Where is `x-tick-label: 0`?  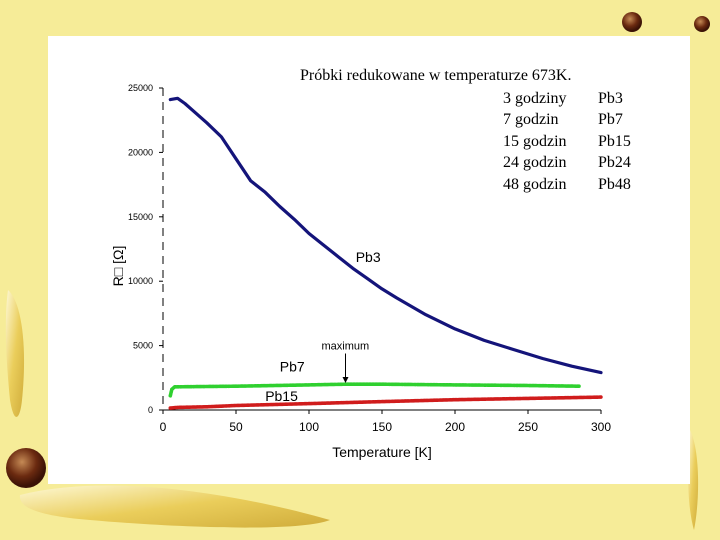
x-tick-label: 0 is located at coordinates (163, 427).